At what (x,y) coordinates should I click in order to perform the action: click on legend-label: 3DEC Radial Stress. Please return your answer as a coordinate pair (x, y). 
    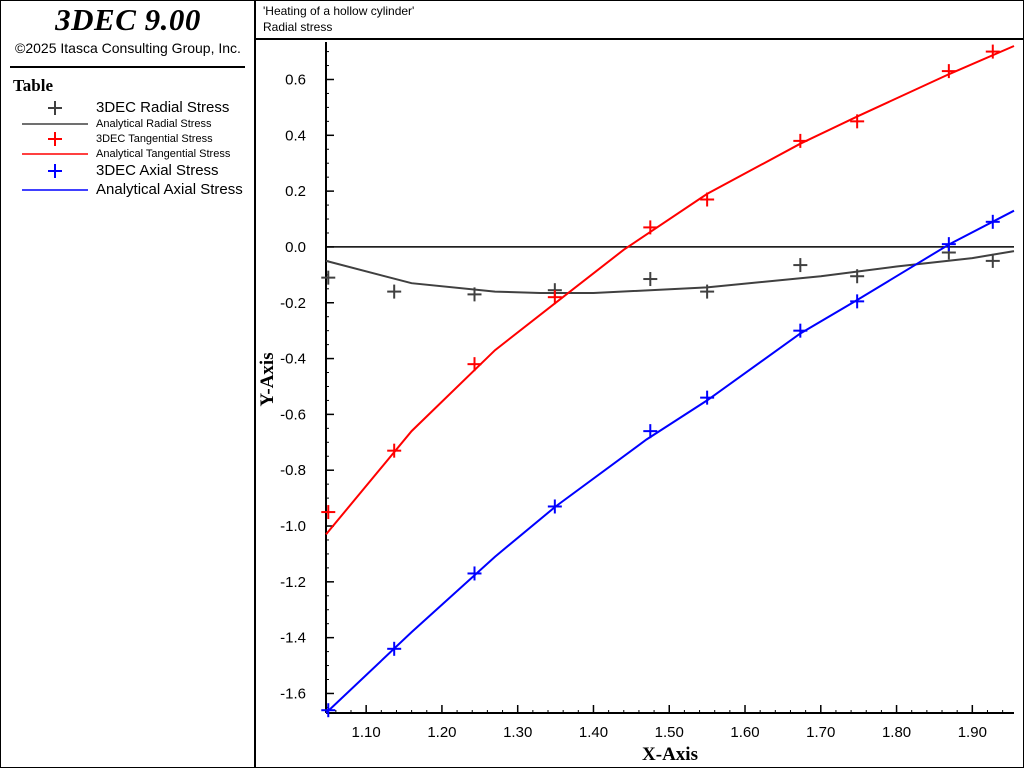
    Looking at the image, I should click on (163, 107).